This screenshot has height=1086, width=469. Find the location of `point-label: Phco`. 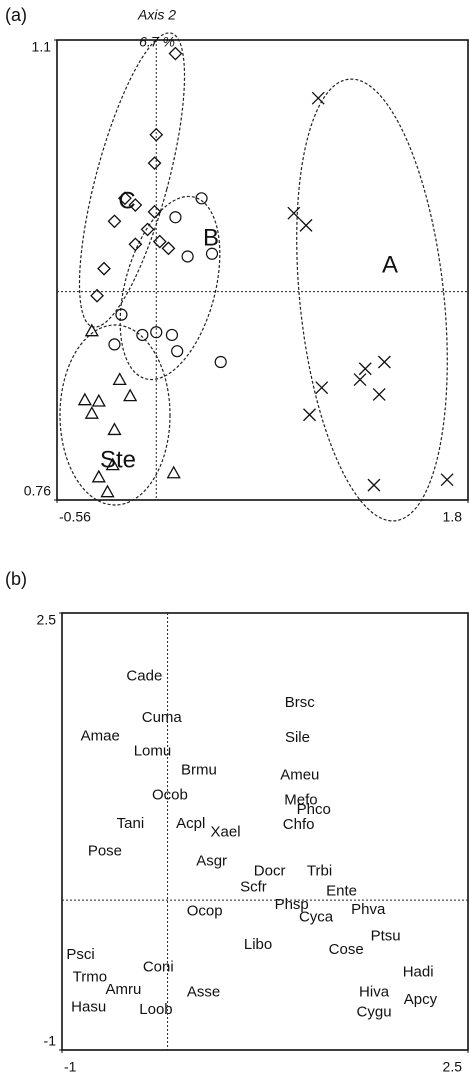

point-label: Phco is located at coordinates (314, 809).